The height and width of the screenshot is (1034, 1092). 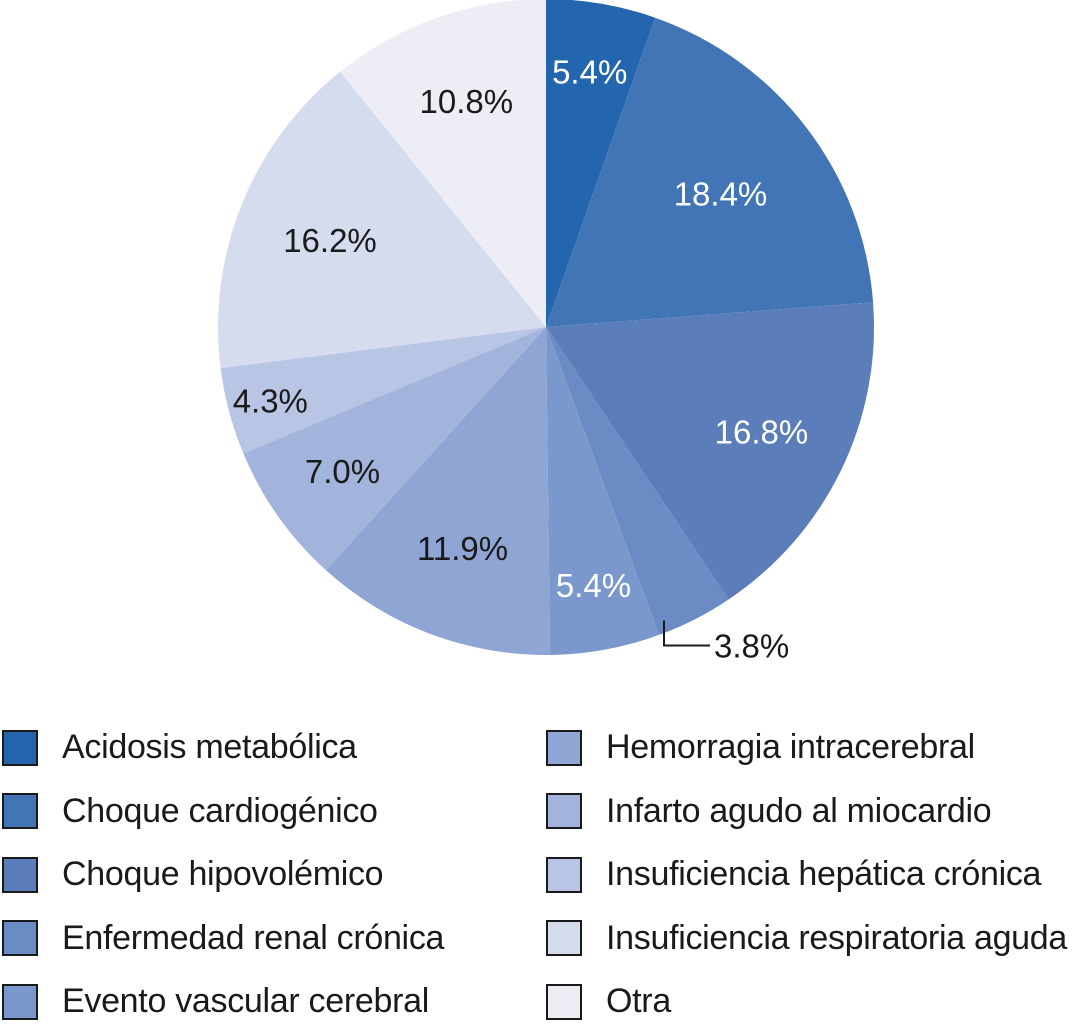 What do you see at coordinates (751, 646) in the screenshot?
I see `slice-value-label: 3.8%` at bounding box center [751, 646].